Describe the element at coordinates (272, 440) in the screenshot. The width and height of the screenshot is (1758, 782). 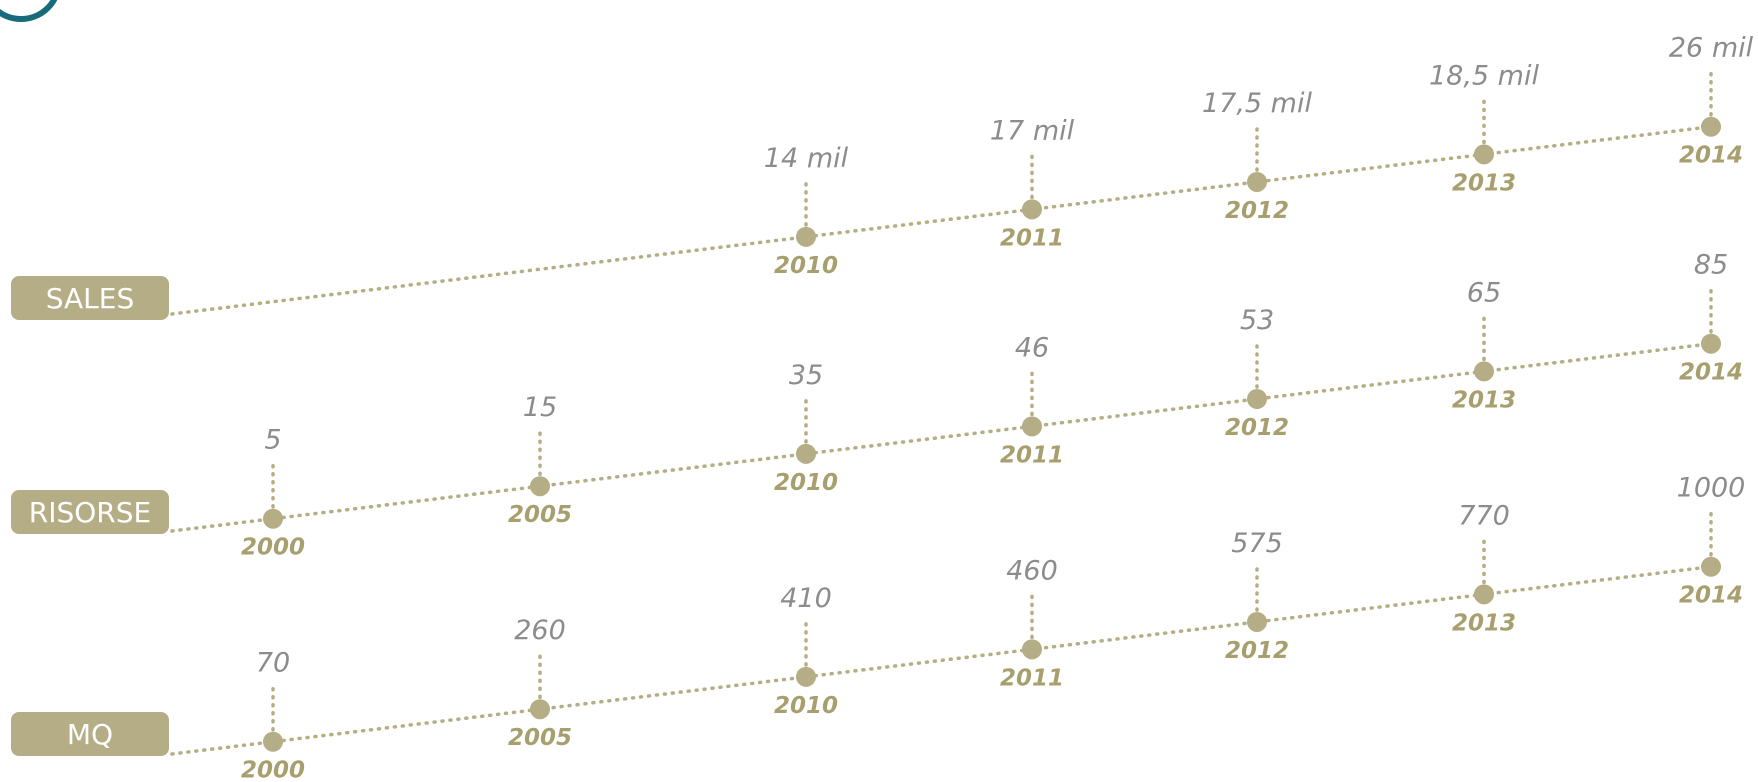
I see `value-label: 5` at that location.